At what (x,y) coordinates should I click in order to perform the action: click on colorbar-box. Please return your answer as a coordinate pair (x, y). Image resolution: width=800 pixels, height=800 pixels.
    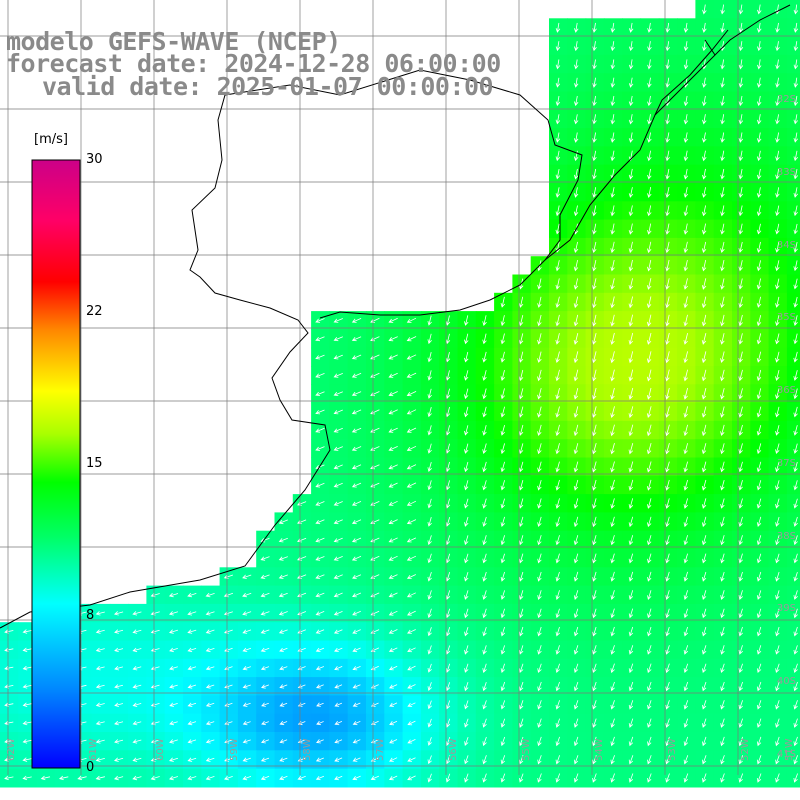
    Looking at the image, I should click on (56, 464).